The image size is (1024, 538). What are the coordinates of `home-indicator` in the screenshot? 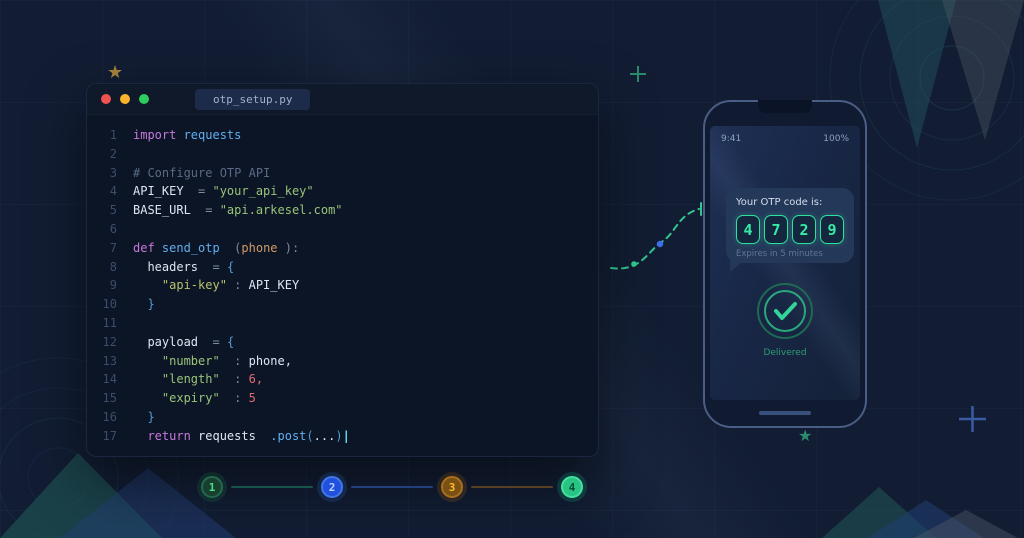 It's located at (785, 413).